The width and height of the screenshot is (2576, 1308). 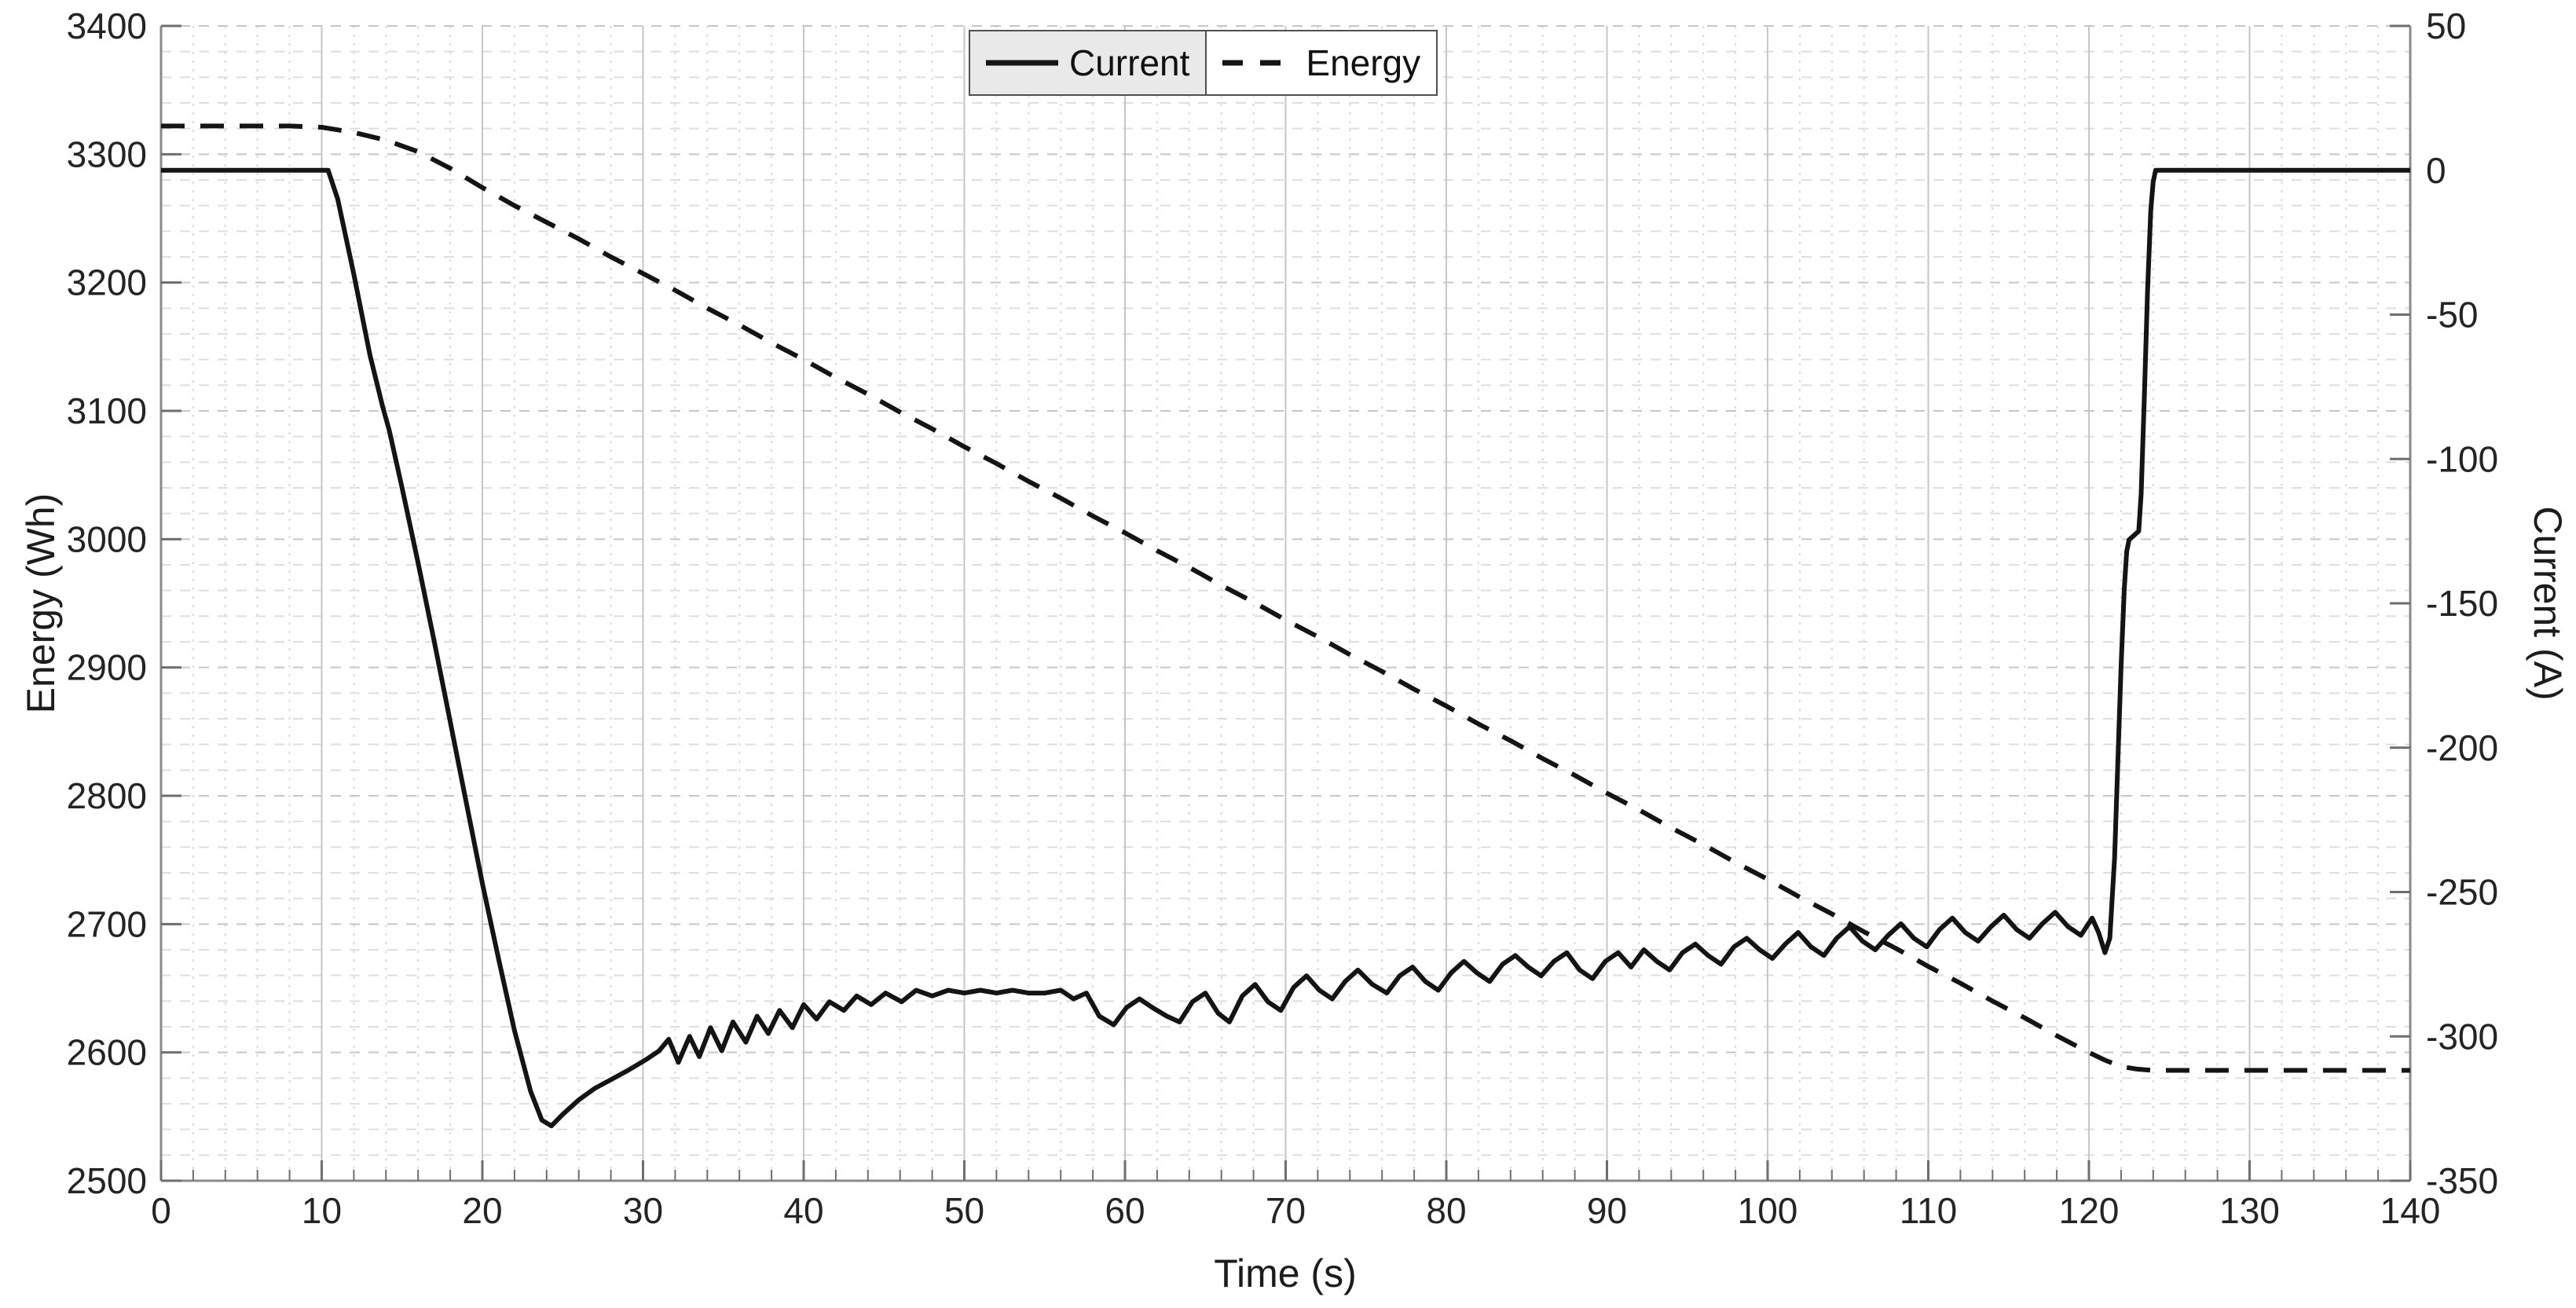 What do you see at coordinates (1607, 1210) in the screenshot?
I see `x-tick-label: 90` at bounding box center [1607, 1210].